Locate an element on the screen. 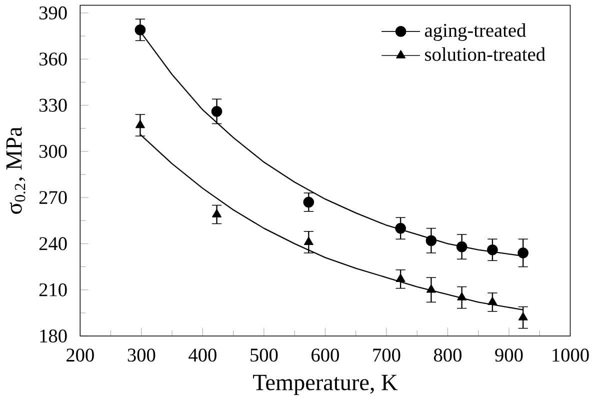 The width and height of the screenshot is (596, 401). y-tick-label: 270 is located at coordinates (53, 197).